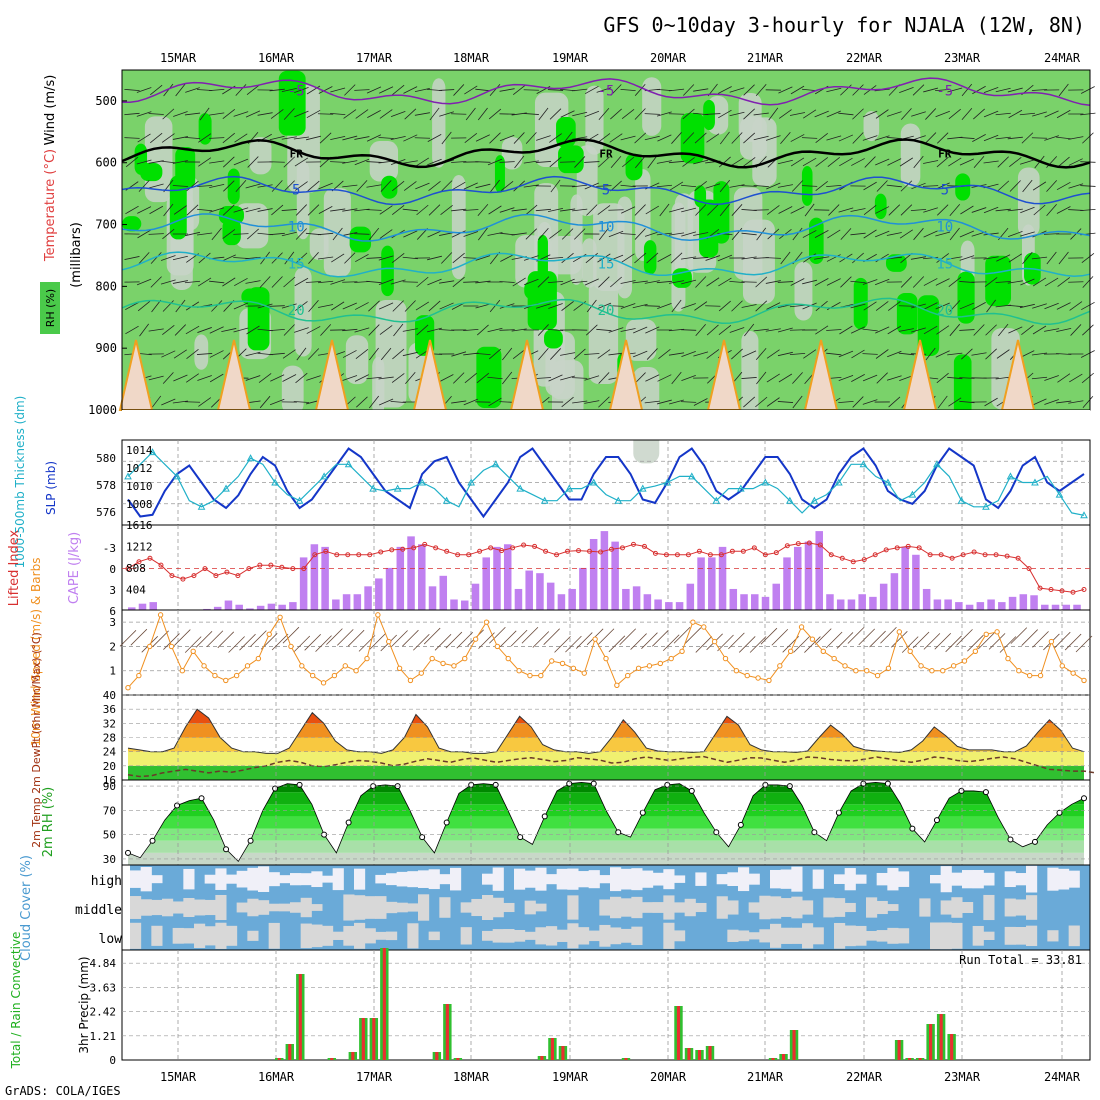 The height and width of the screenshot is (1100, 1100). Describe the element at coordinates (290, 1052) in the screenshot. I see `precip-convective-bar` at that location.